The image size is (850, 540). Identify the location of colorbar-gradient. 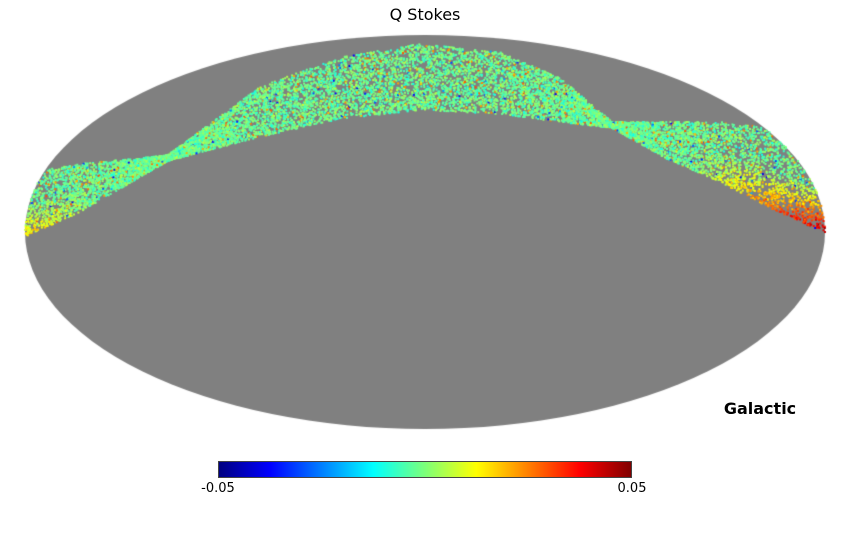
(425, 469).